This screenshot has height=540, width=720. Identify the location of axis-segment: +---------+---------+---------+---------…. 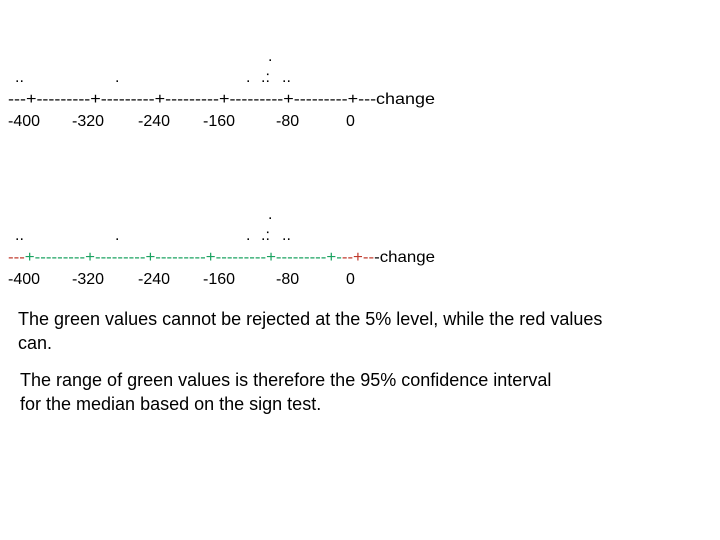
(183, 257).